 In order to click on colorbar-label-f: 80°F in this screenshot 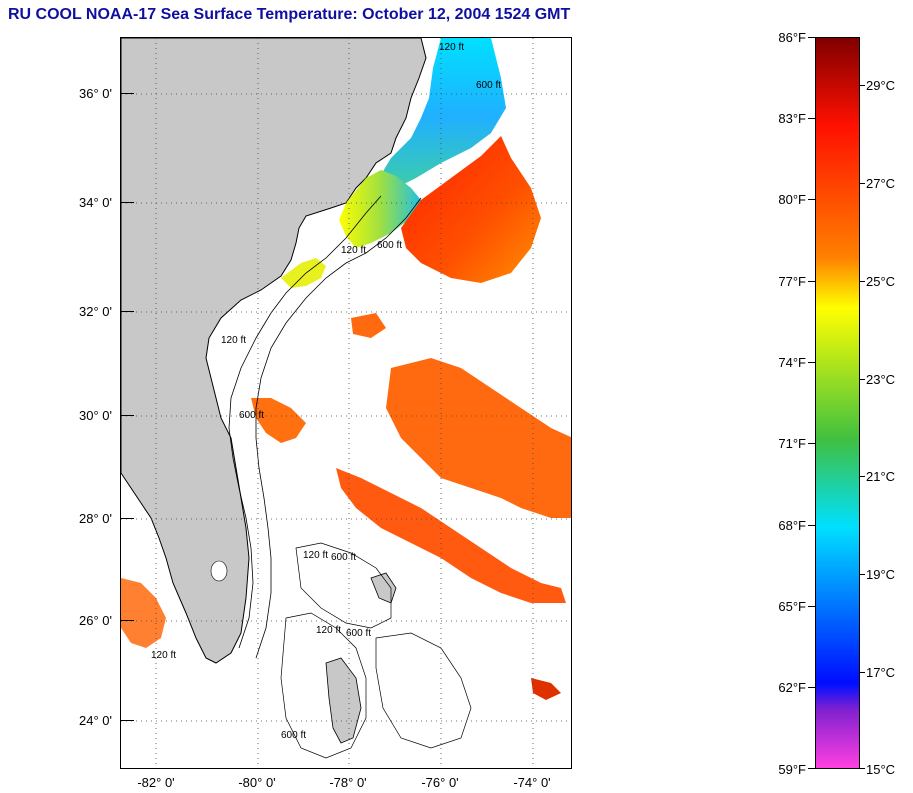, I will do `click(792, 199)`.